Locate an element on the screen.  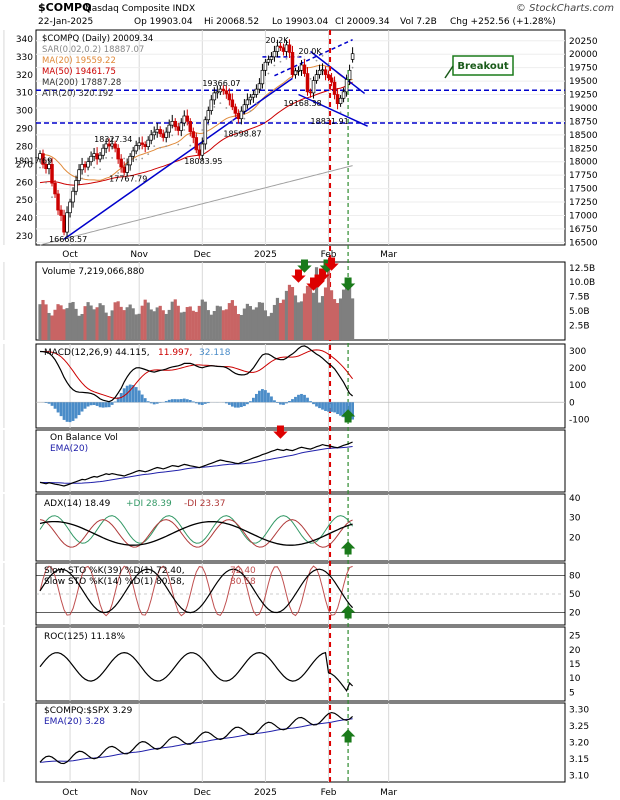
price-right-tick: 17250 is located at coordinates (583, 203).